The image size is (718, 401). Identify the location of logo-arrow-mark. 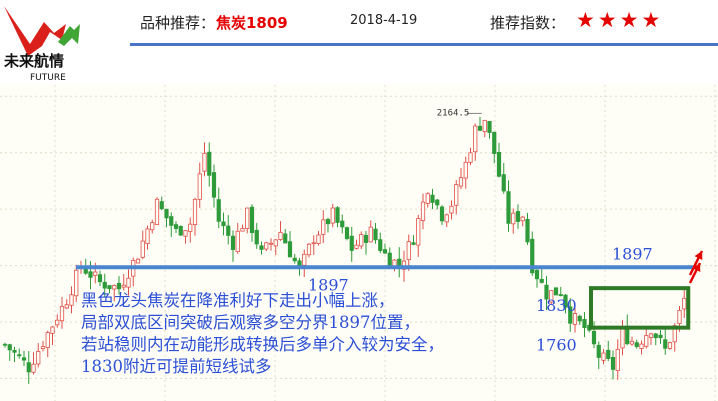
(35, 31).